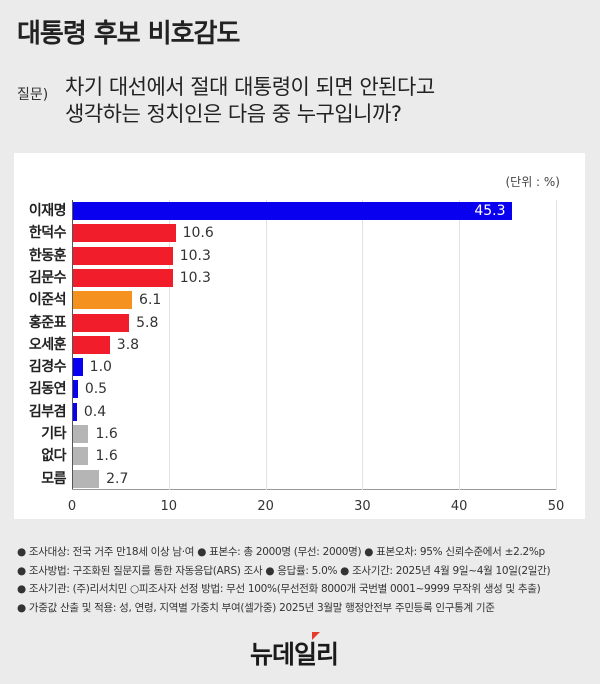  Describe the element at coordinates (316, 636) in the screenshot. I see `logo-accent-icon` at that location.